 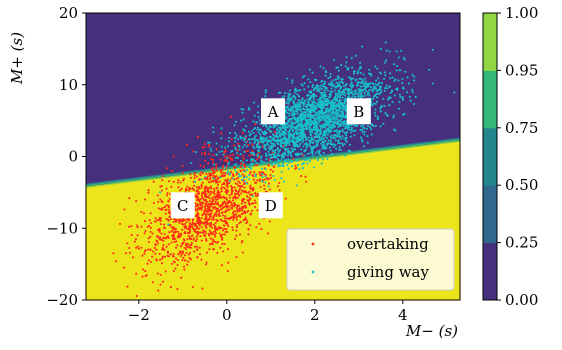 I want to click on y-tick-label: 10, so click(x=68, y=85).